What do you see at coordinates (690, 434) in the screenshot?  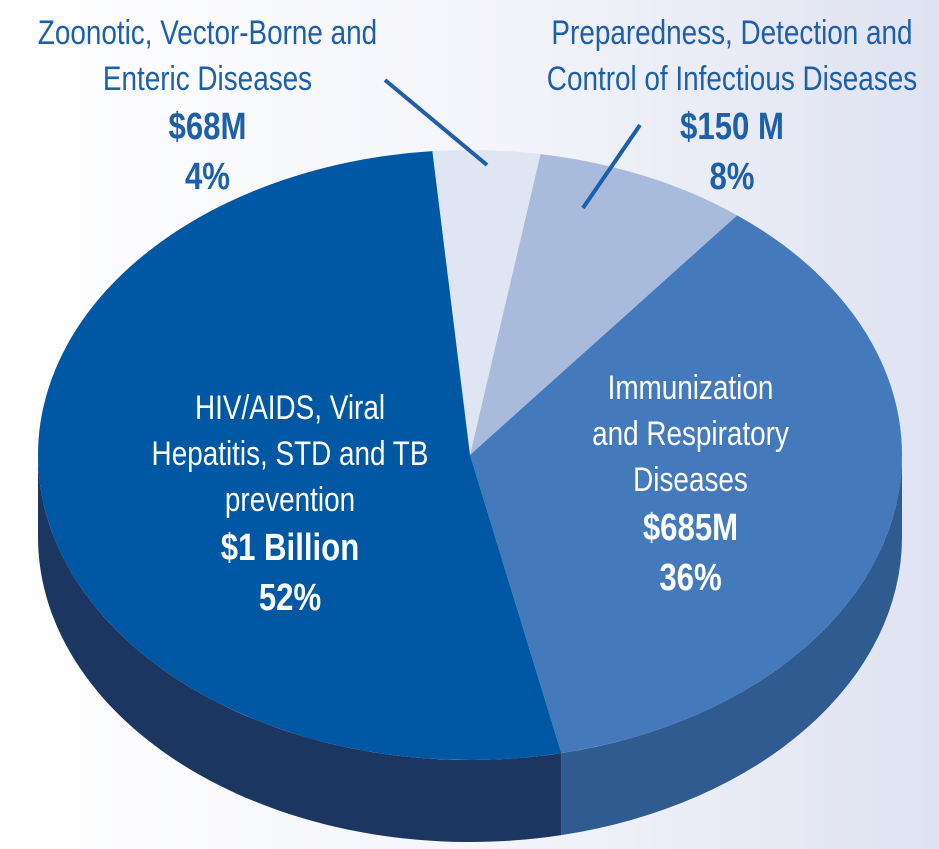 I see `category-label: Immunization and Respiratory Diseases` at bounding box center [690, 434].